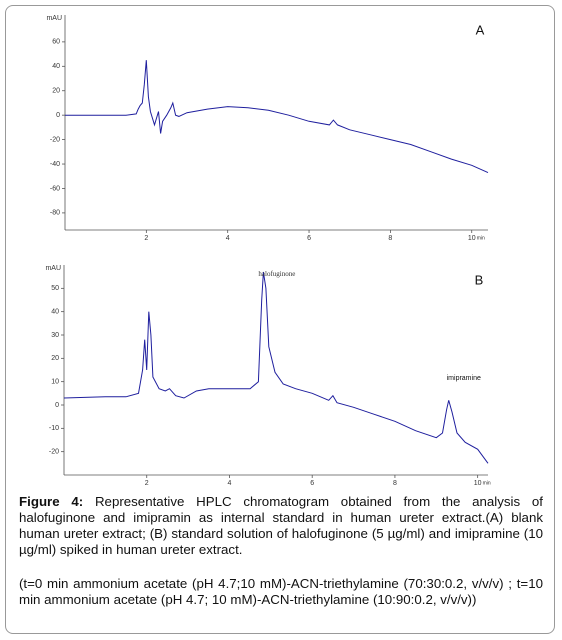  Describe the element at coordinates (51, 501) in the screenshot. I see `caption-label: Figure 4:` at that location.